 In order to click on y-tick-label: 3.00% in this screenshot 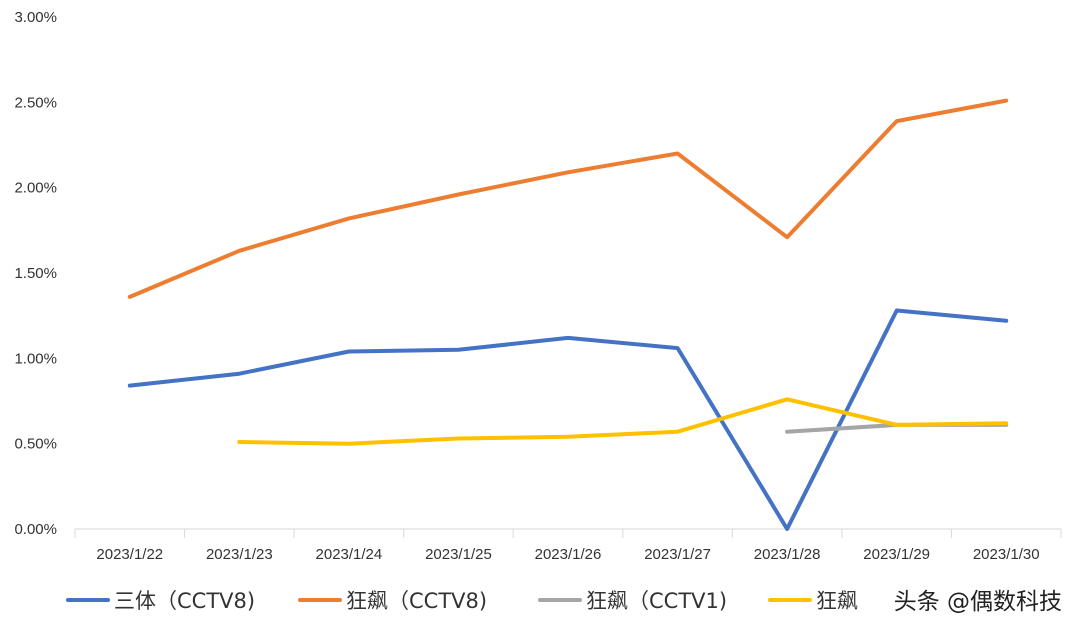, I will do `click(35, 17)`.